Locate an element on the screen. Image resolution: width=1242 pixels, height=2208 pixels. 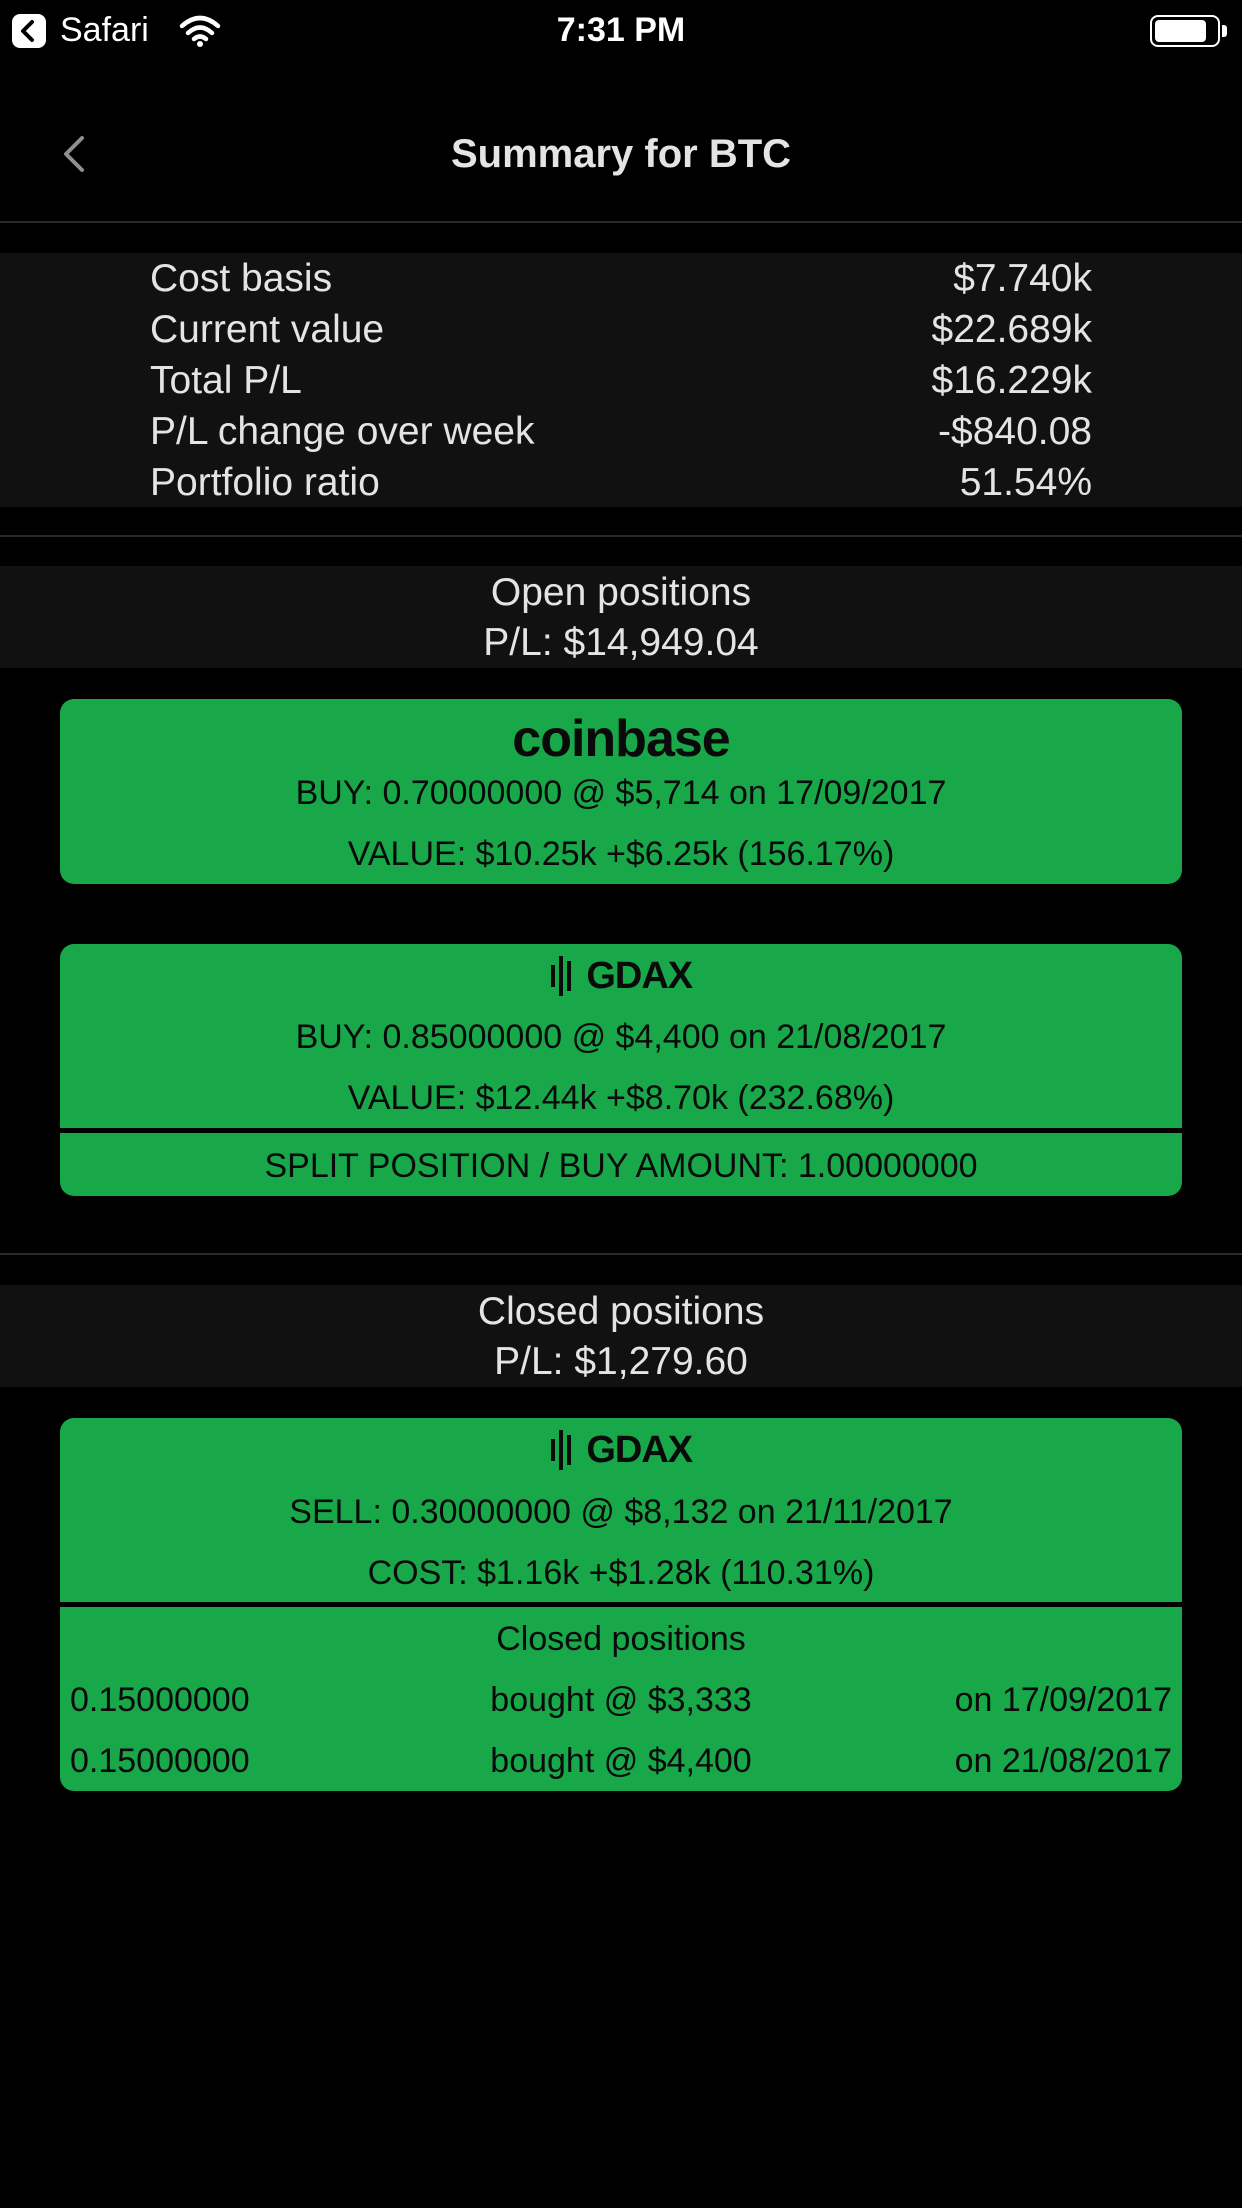
history-title: Closed positions is located at coordinates (621, 1639).